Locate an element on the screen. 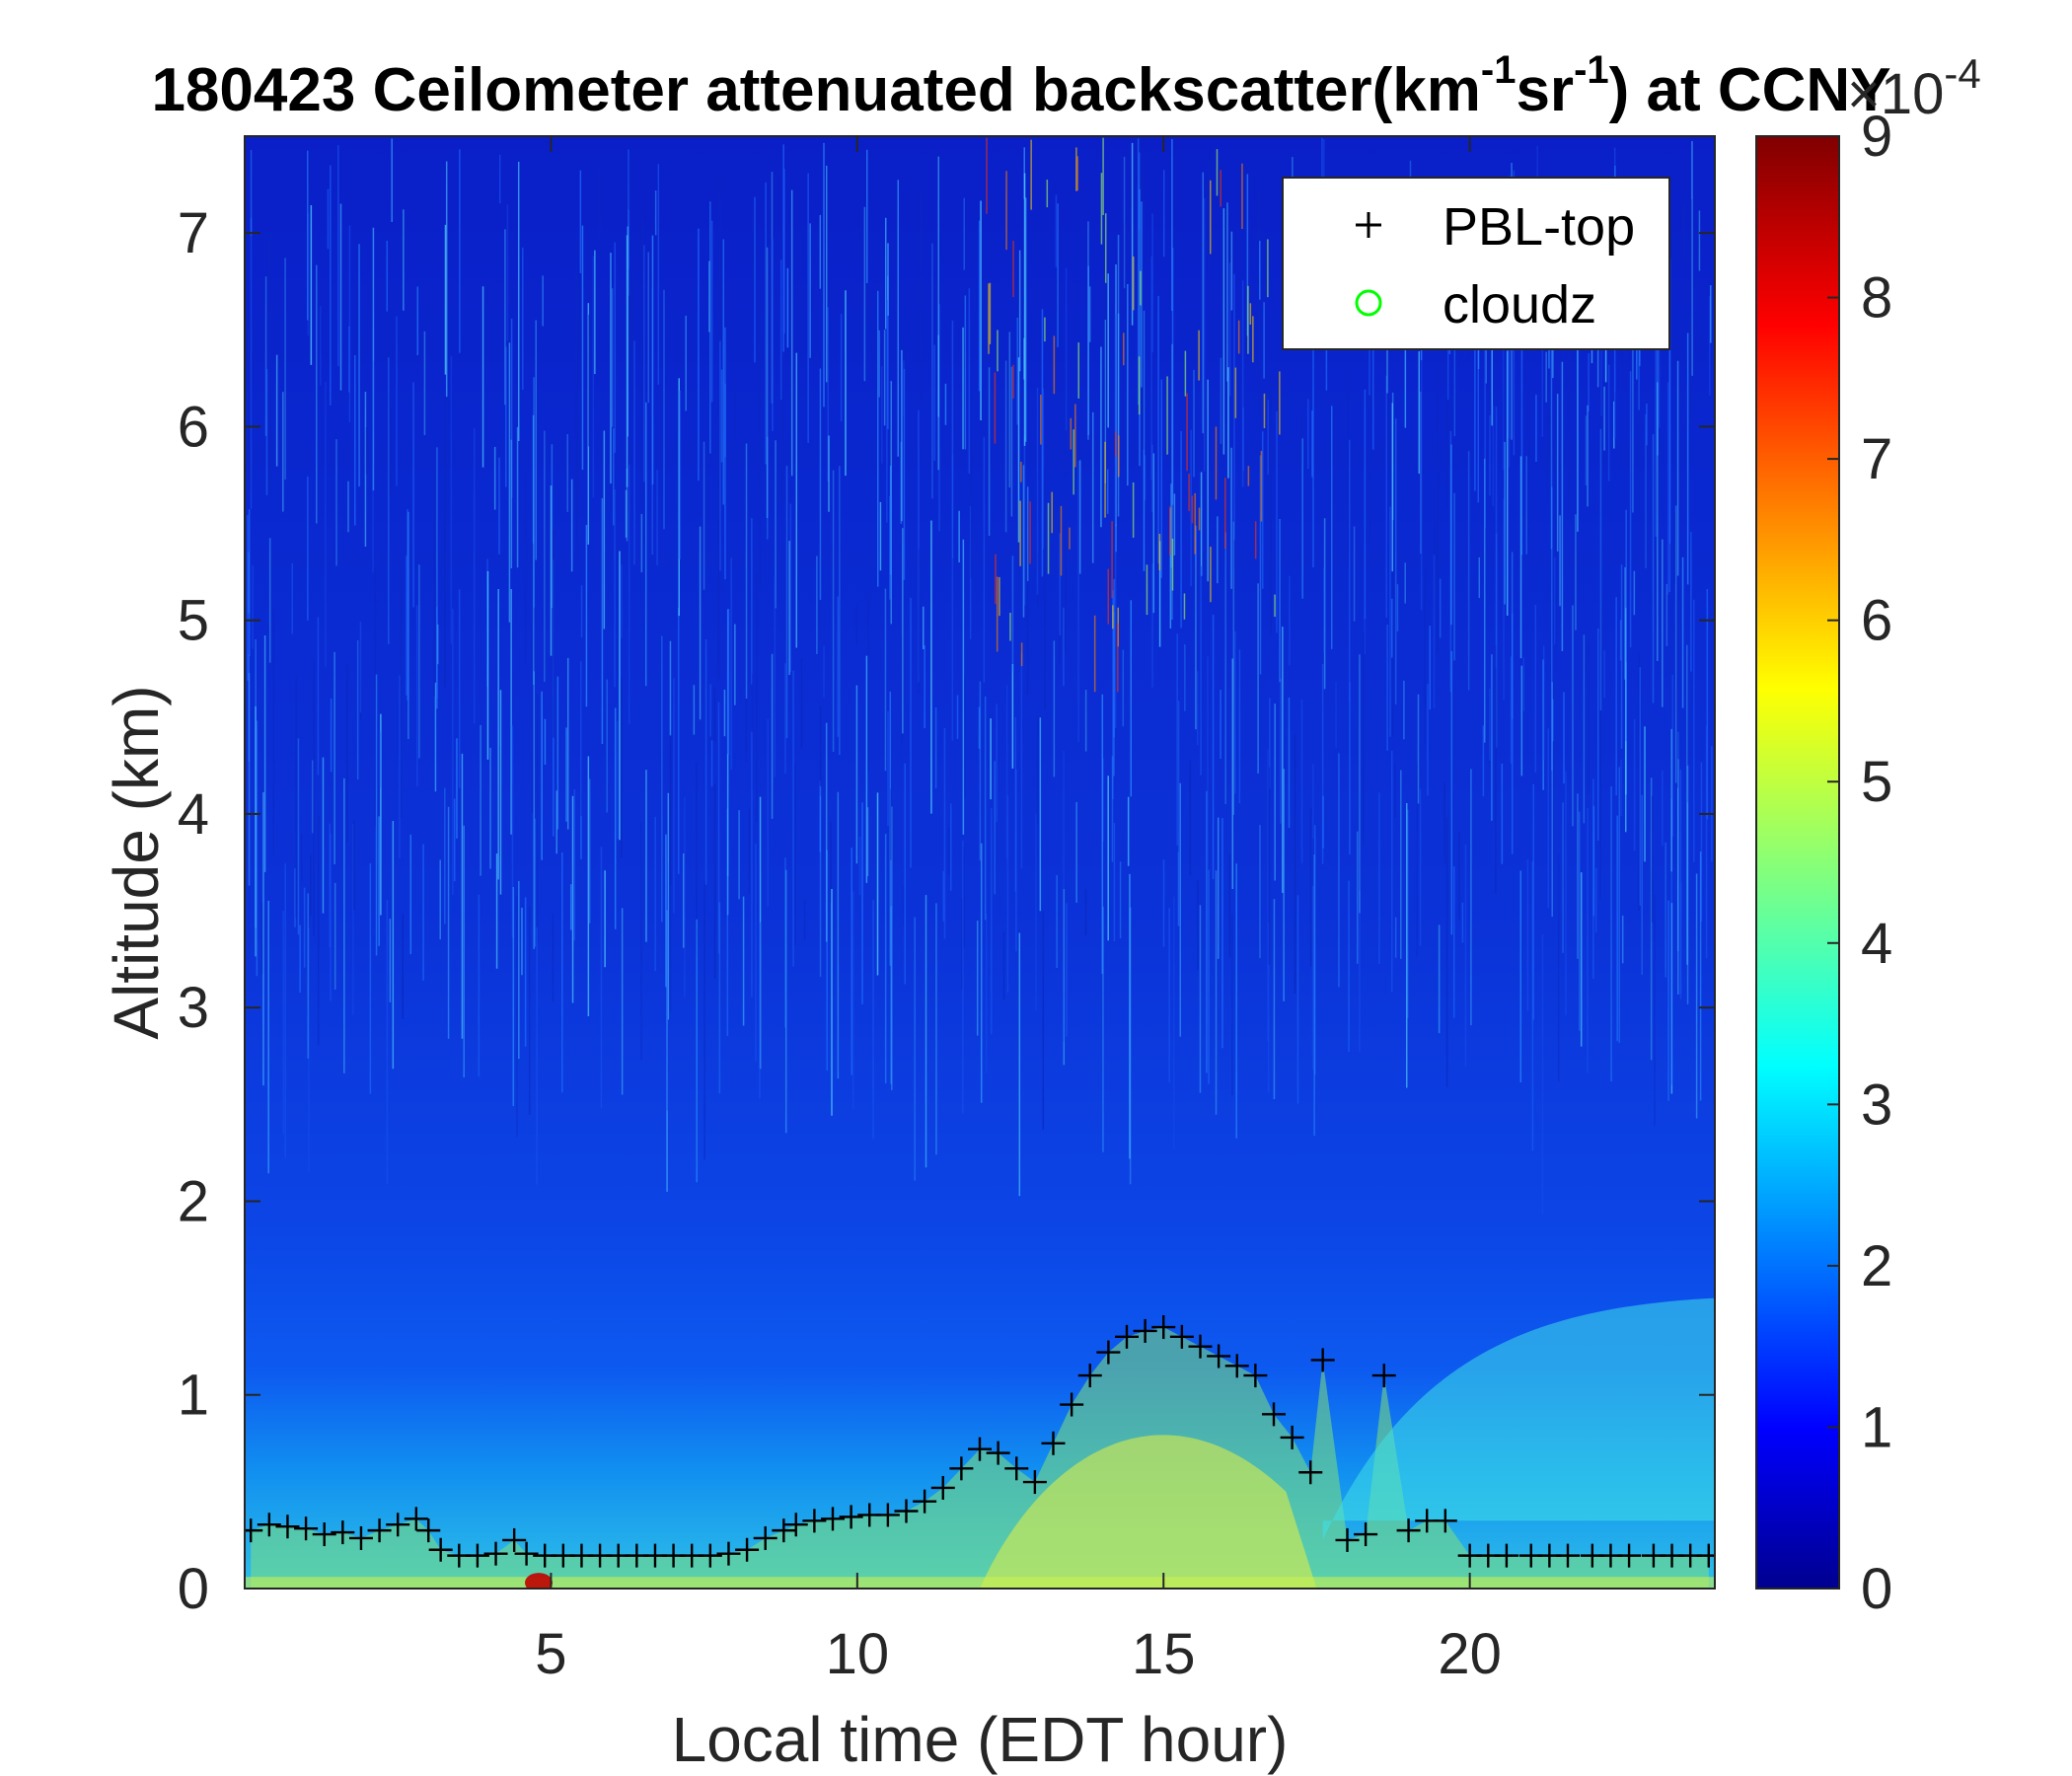  y-tick-label: 4 is located at coordinates (193, 814).